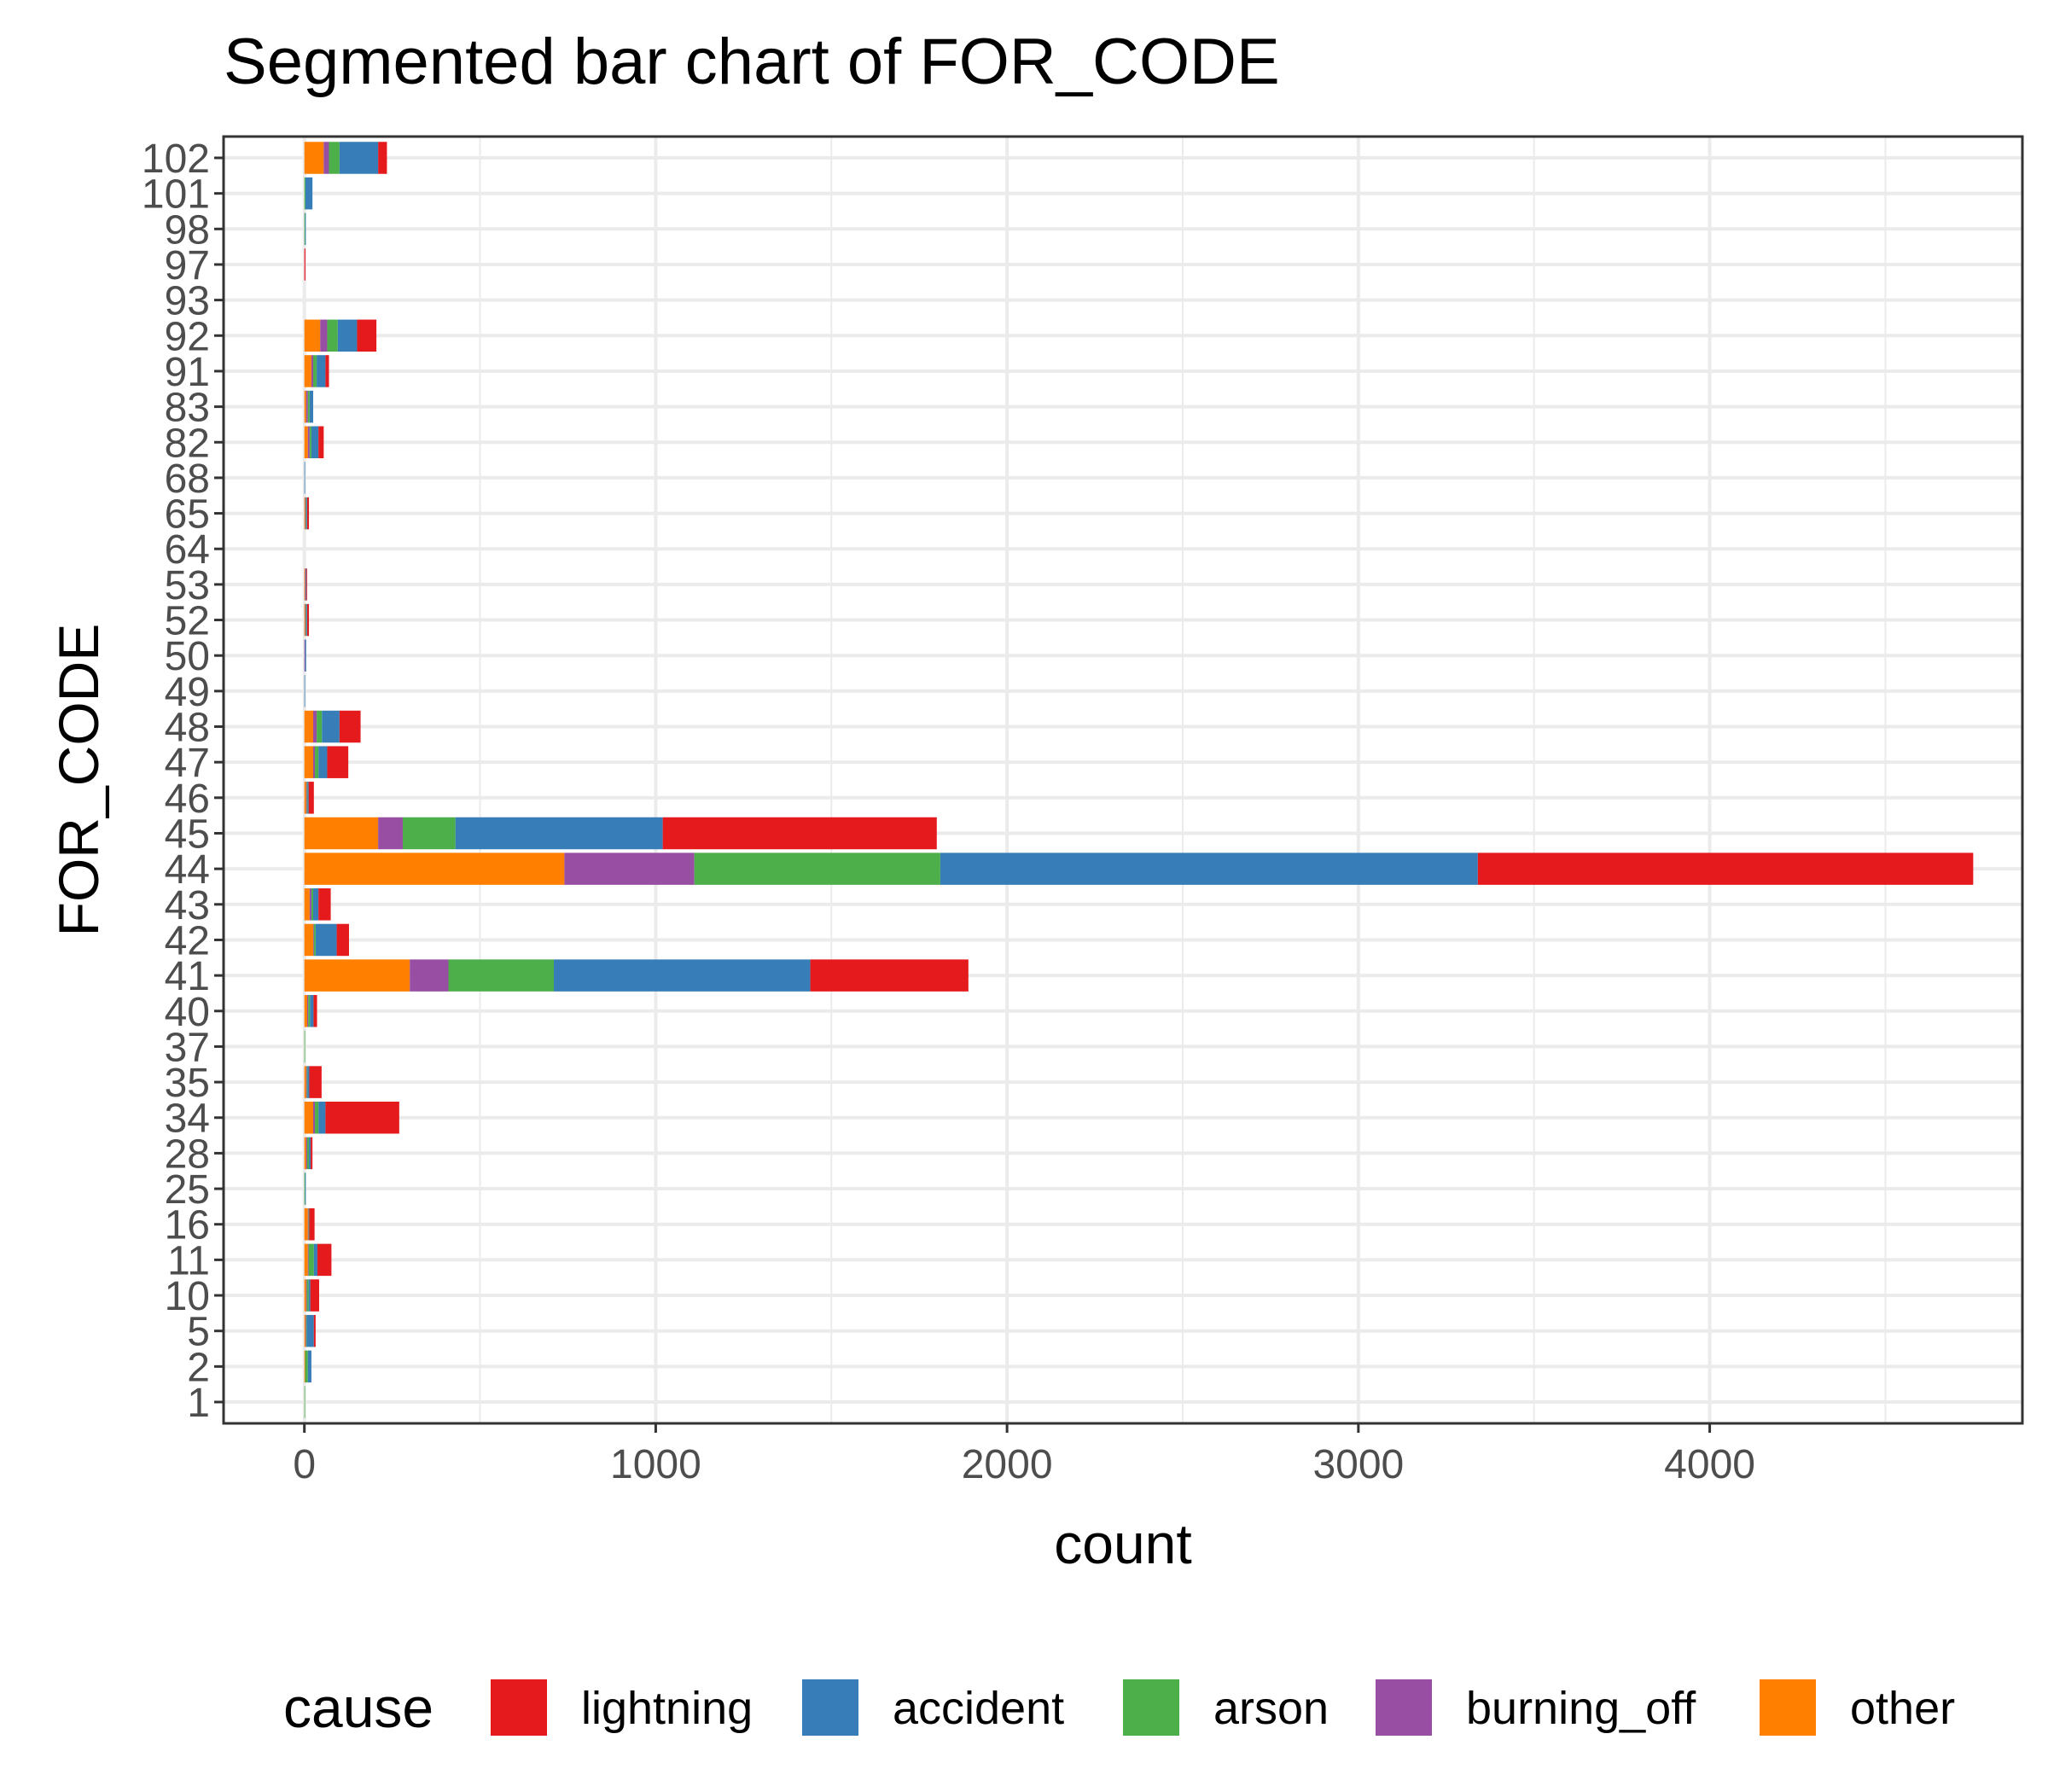  What do you see at coordinates (187, 1225) in the screenshot?
I see `y-tick-label: 16` at bounding box center [187, 1225].